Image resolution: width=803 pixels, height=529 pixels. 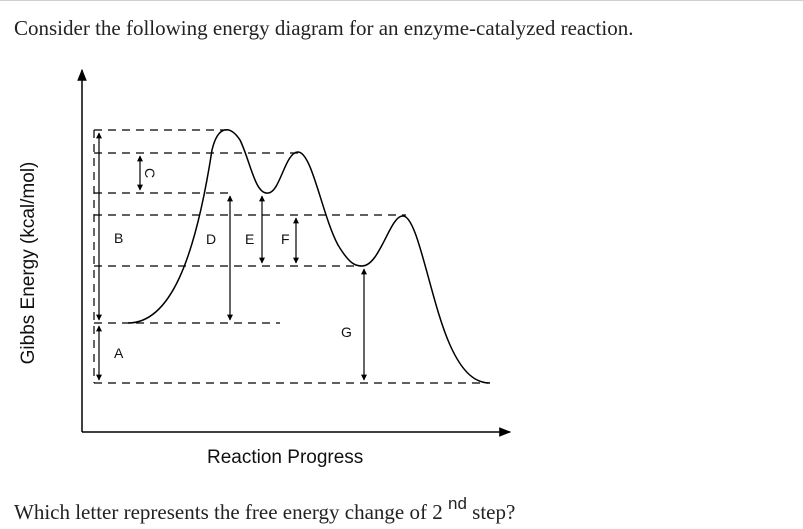 What do you see at coordinates (285, 457) in the screenshot?
I see `x-axis-label: Reaction Progress` at bounding box center [285, 457].